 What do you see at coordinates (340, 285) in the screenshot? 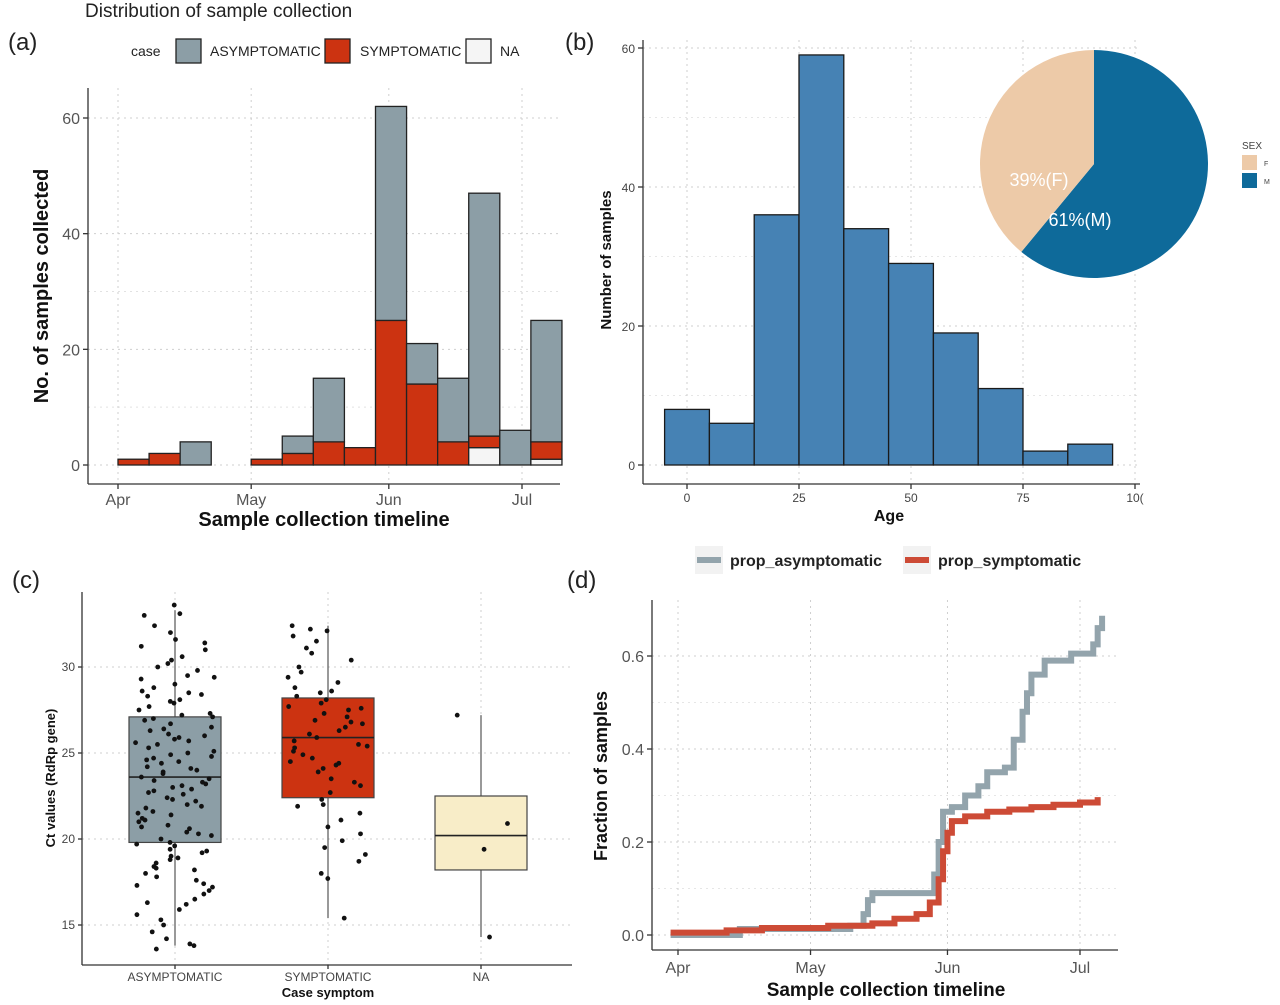
I see `panel-a-bars` at bounding box center [340, 285].